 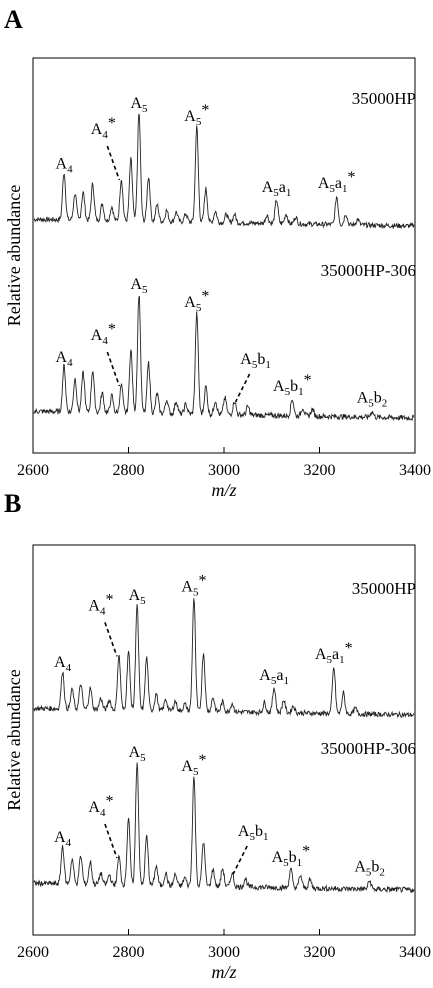 What do you see at coordinates (12, 503) in the screenshot?
I see `panel-letter: B` at bounding box center [12, 503].